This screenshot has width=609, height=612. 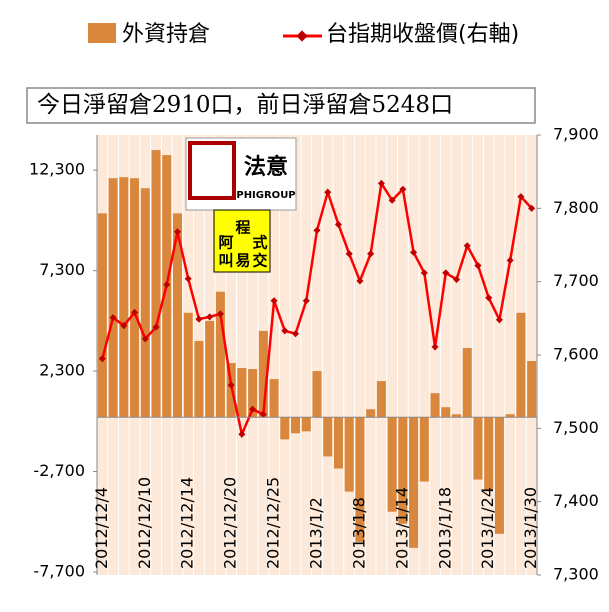 What do you see at coordinates (225, 261) in the screenshot?
I see `logo-text: 叫` at bounding box center [225, 261].